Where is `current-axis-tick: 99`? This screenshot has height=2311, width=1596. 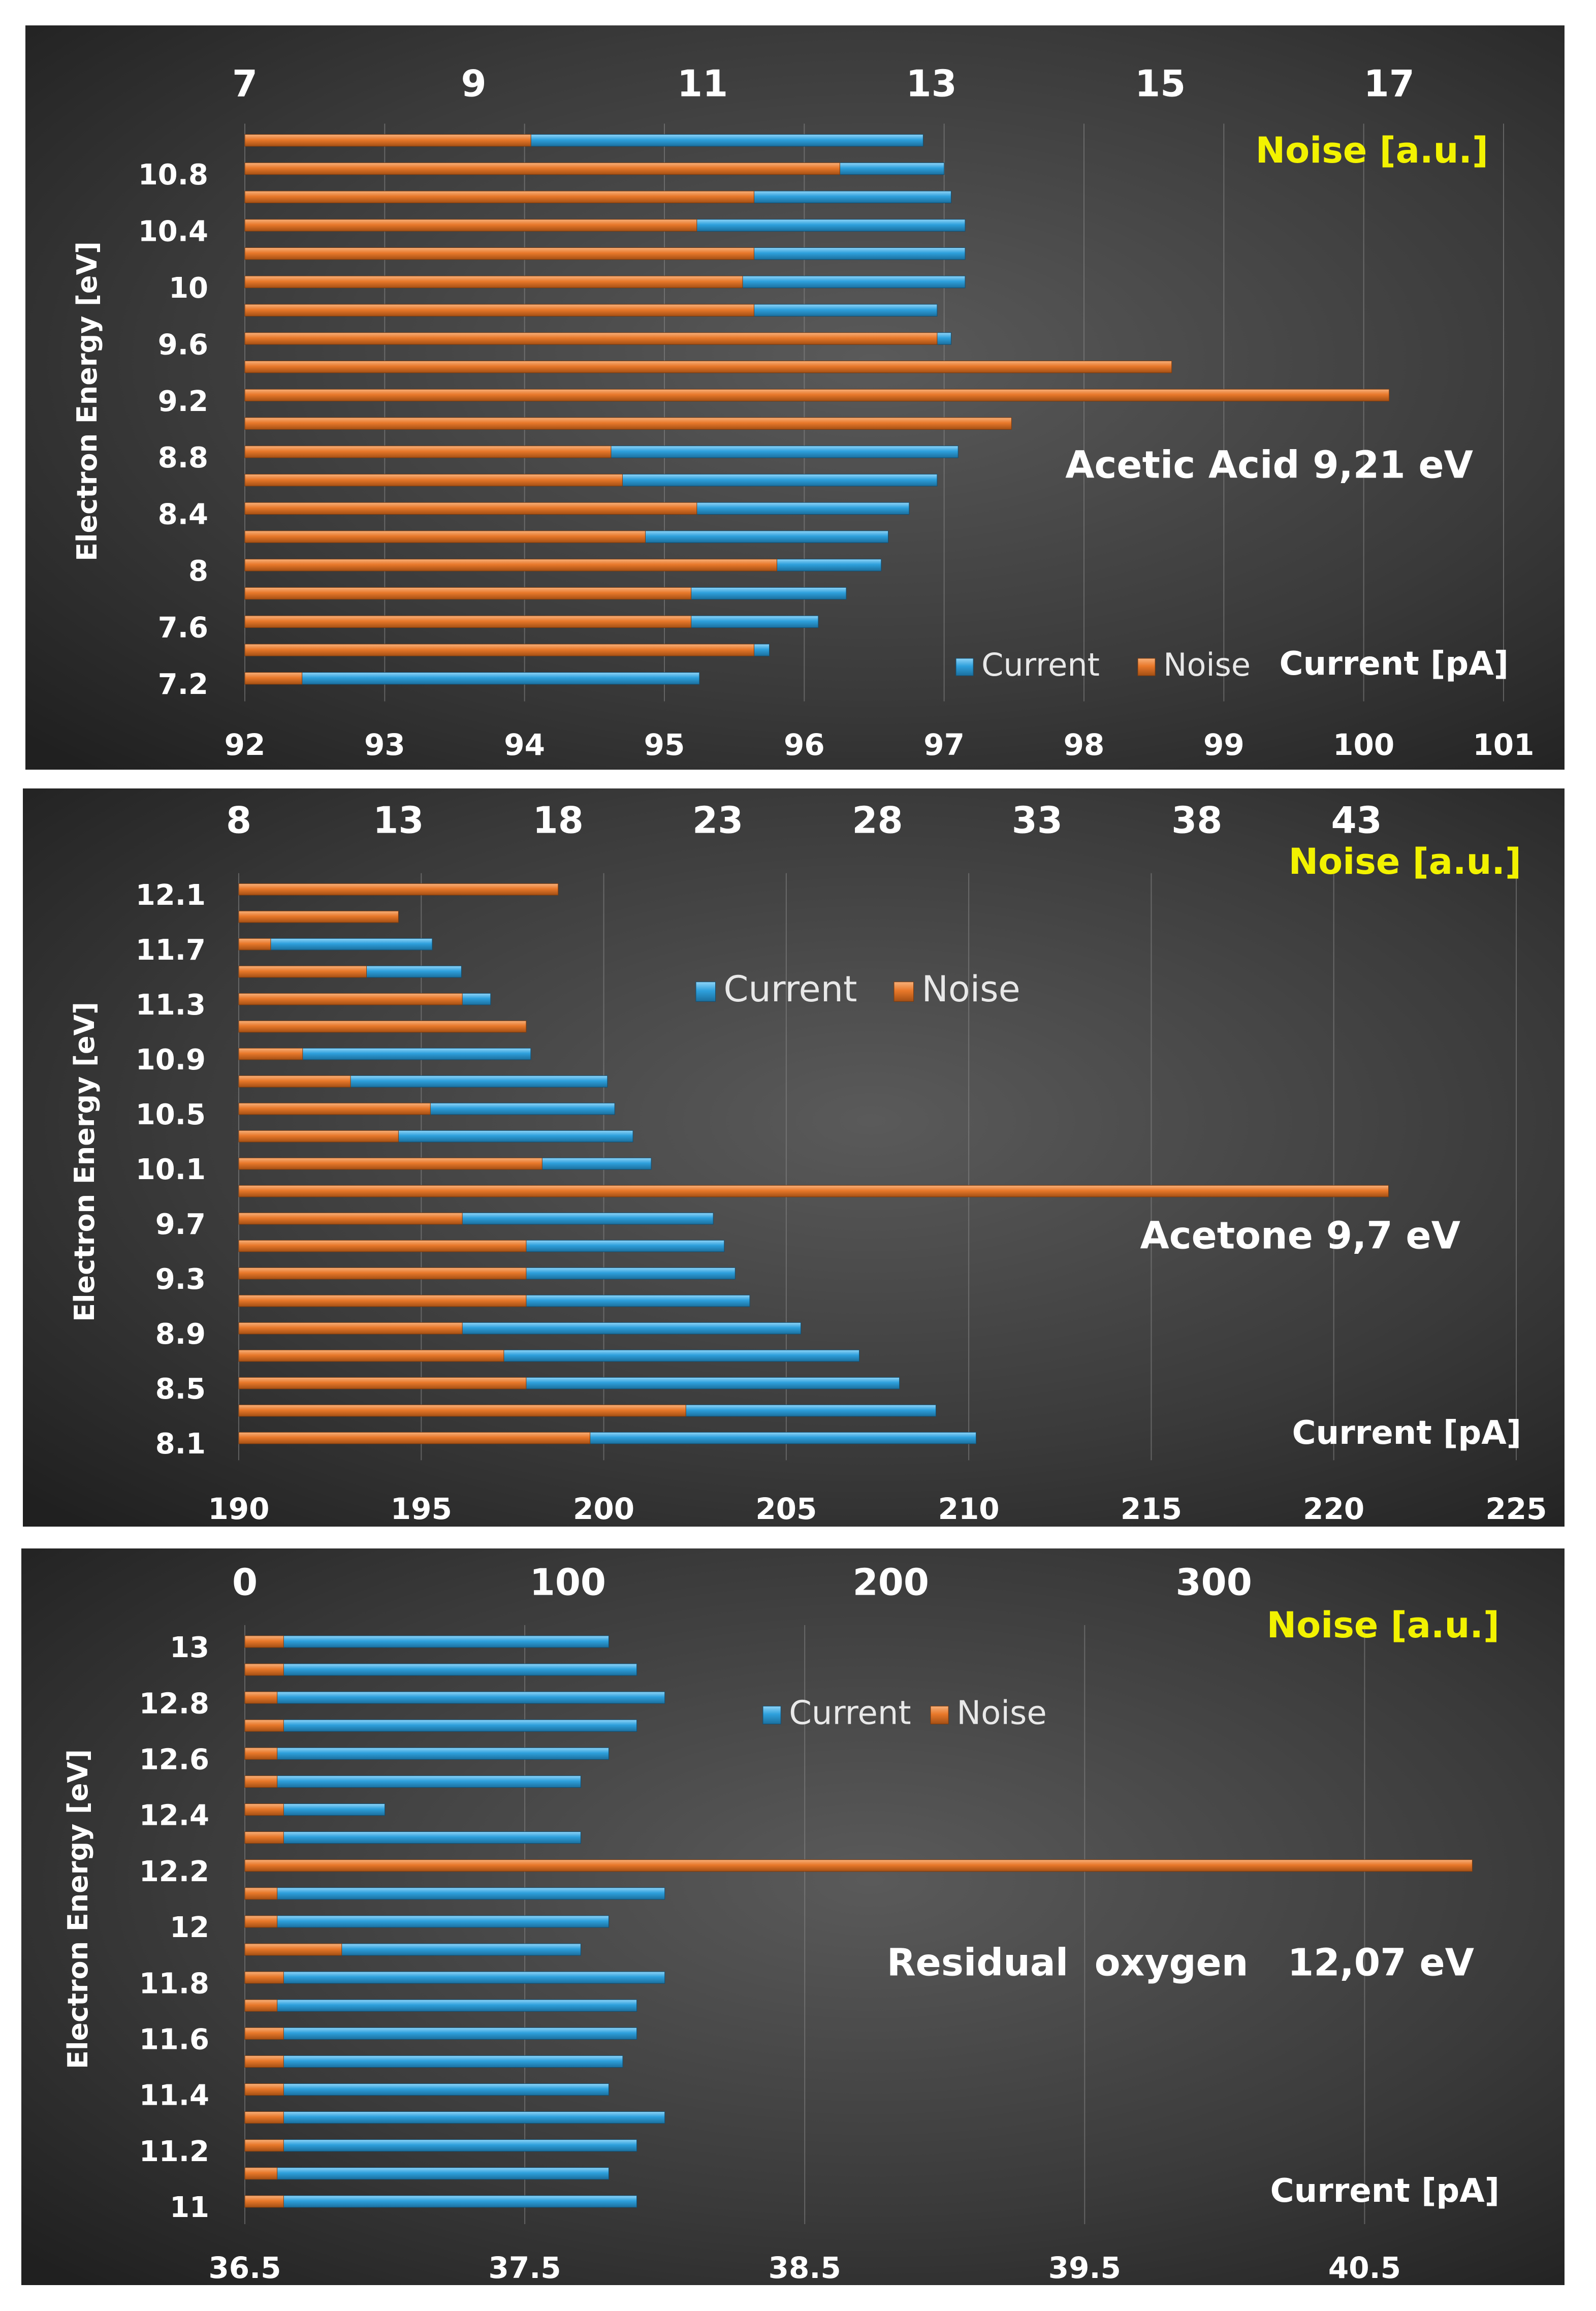
current-axis-tick: 99 is located at coordinates (1224, 744).